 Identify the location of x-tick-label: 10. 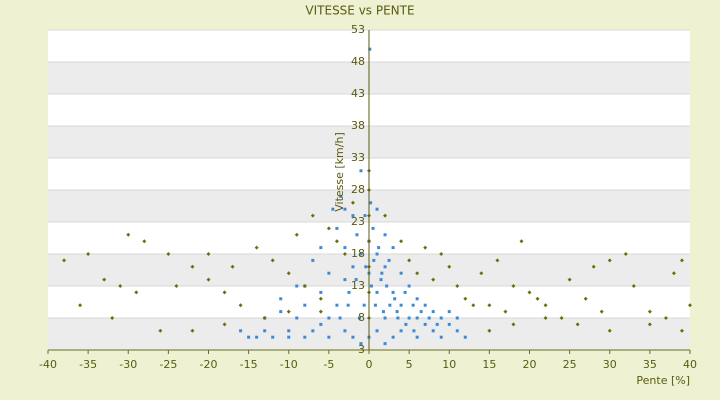
(449, 364).